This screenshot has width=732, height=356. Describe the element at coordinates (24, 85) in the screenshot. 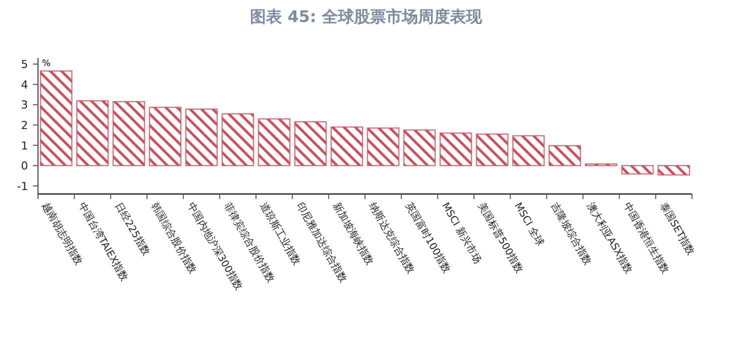

I see `y-tick-label: 4` at that location.